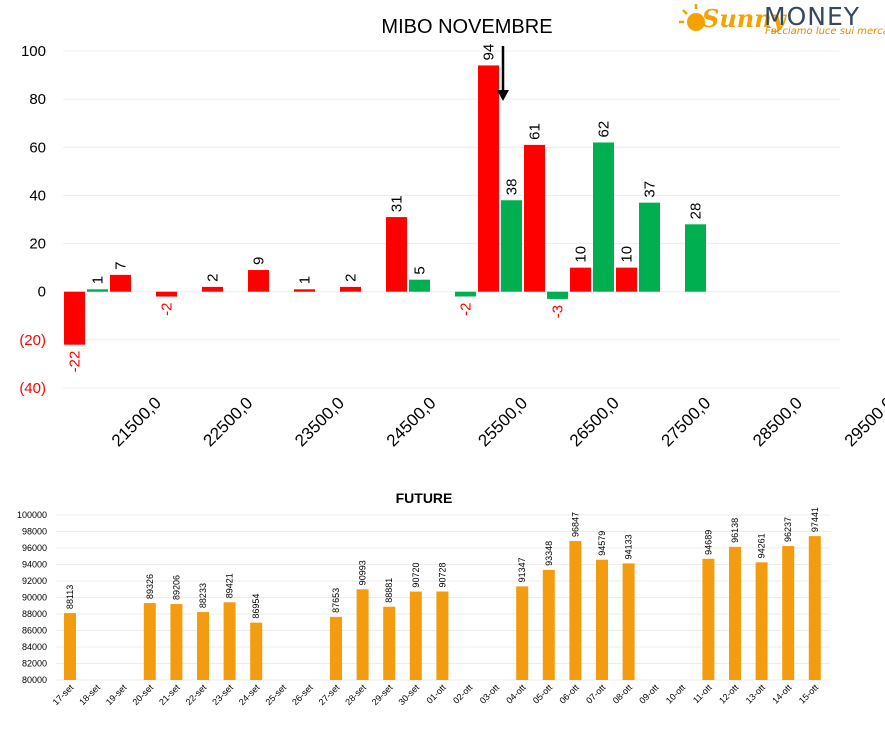  I want to click on data-label: 61, so click(535, 131).